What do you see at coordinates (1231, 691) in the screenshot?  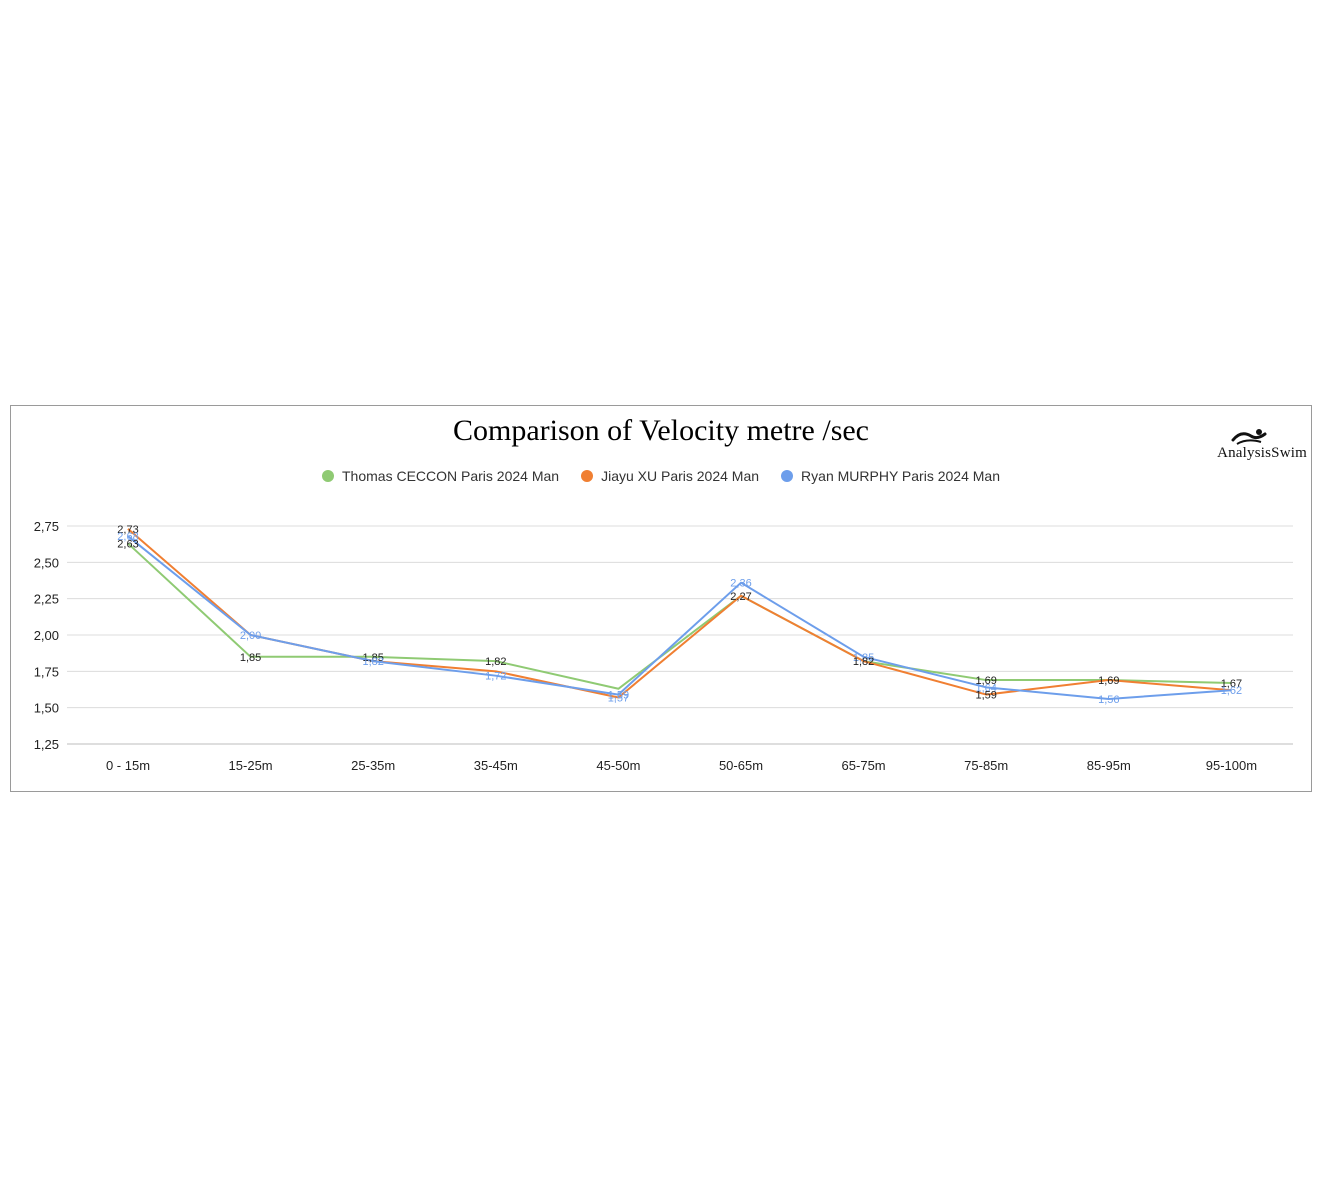 I see `data-label: 1,62` at bounding box center [1231, 691].